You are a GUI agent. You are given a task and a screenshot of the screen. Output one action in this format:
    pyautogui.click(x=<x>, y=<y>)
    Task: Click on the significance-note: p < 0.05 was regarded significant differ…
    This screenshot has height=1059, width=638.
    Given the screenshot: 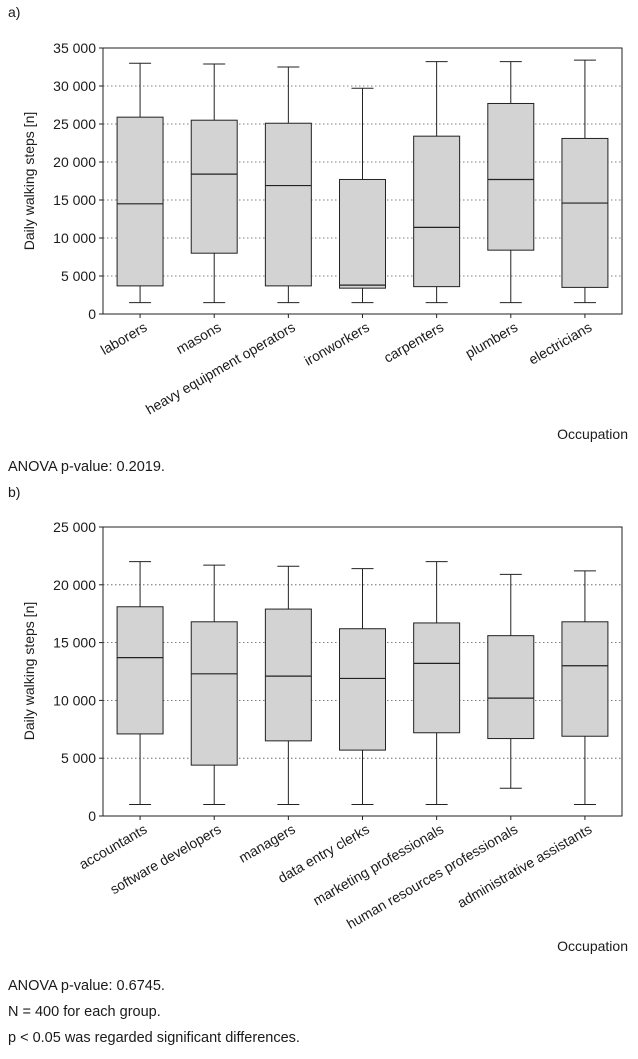 What is the action you would take?
    pyautogui.click(x=154, y=1038)
    